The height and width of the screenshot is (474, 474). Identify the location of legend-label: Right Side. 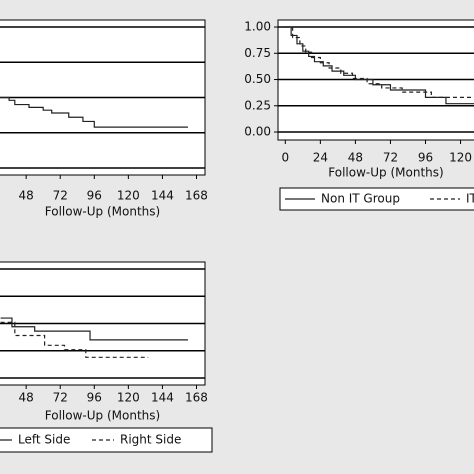
(150, 440).